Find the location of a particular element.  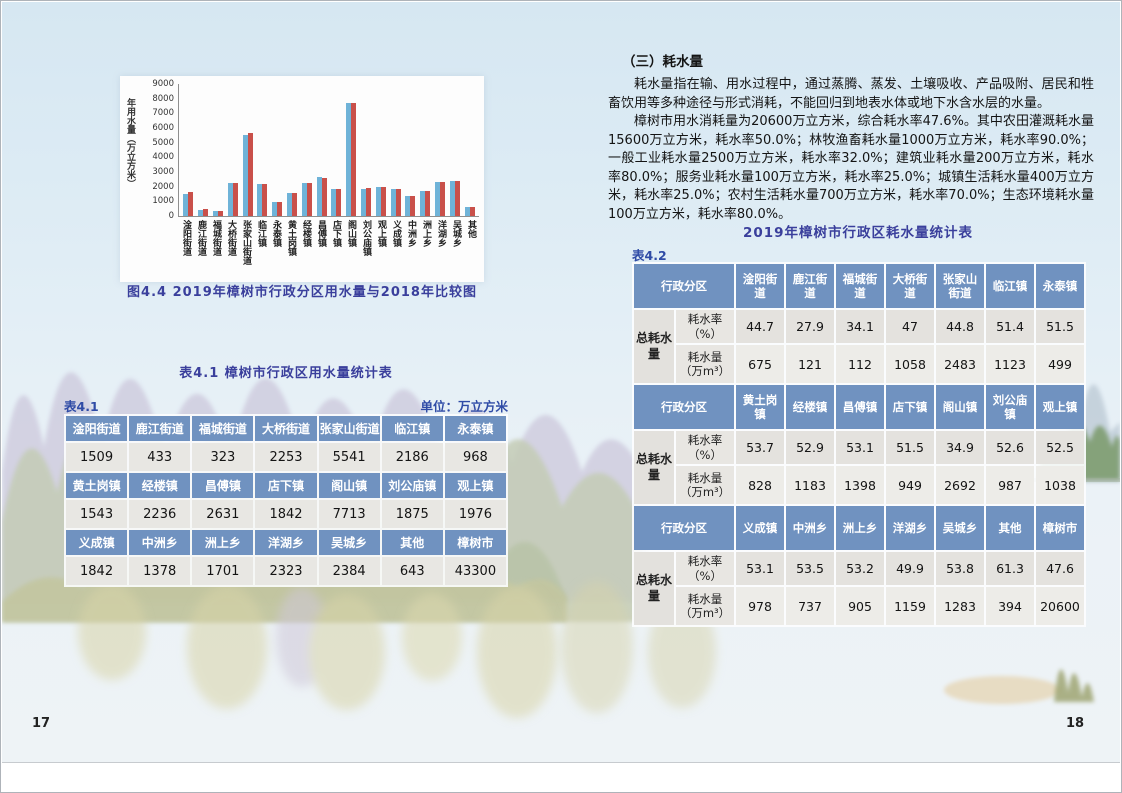

table41-value-cell: 1875 is located at coordinates (412, 514).